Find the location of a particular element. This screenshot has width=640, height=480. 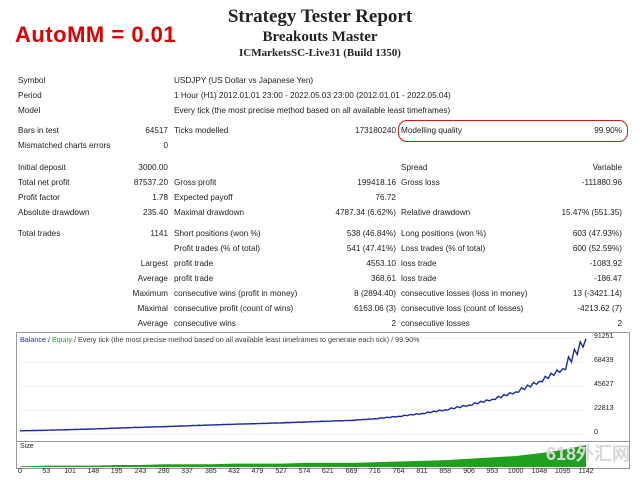

y-tick-label: 91251 is located at coordinates (604, 336).